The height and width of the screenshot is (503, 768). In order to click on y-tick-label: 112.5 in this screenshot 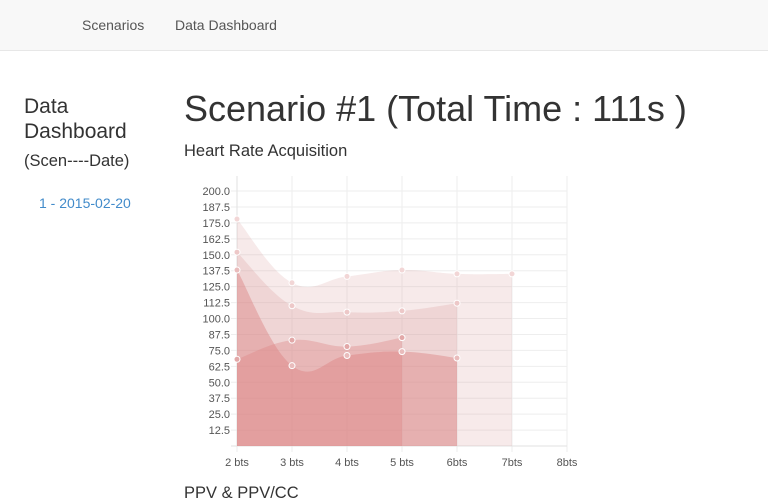, I will do `click(216, 304)`.